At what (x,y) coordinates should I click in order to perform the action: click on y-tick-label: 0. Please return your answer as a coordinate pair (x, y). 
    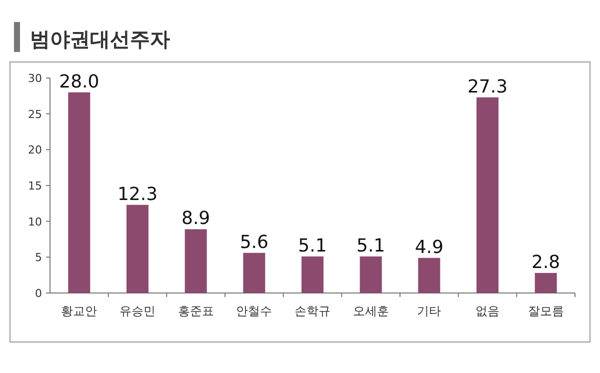
    Looking at the image, I should click on (38, 293).